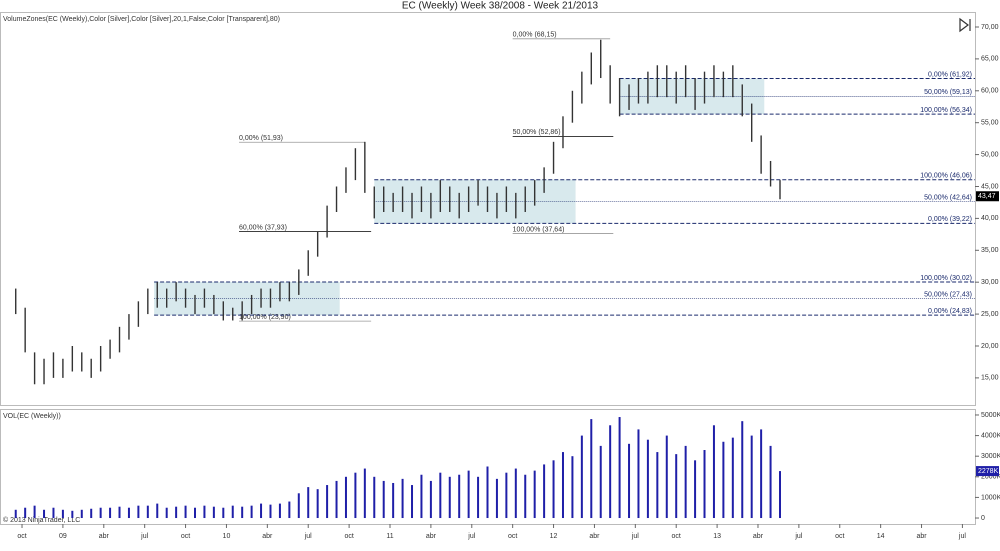 The height and width of the screenshot is (551, 1000). What do you see at coordinates (990, 497) in the screenshot?
I see `y-tick-label: 1000K` at bounding box center [990, 497].